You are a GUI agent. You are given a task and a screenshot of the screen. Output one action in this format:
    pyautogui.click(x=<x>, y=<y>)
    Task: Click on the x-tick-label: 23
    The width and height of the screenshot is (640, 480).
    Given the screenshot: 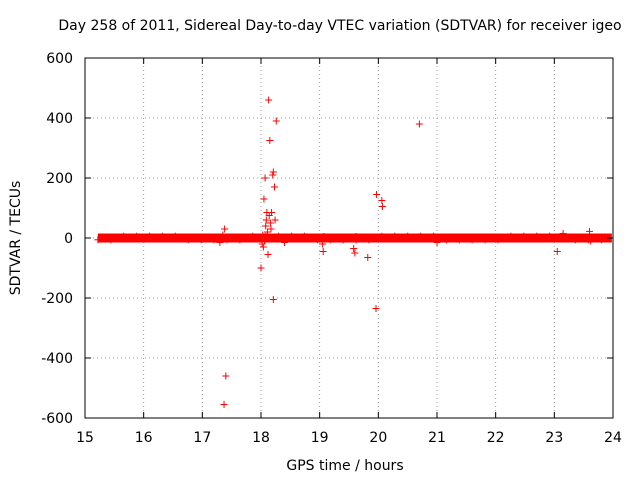 What is the action you would take?
    pyautogui.click(x=554, y=438)
    